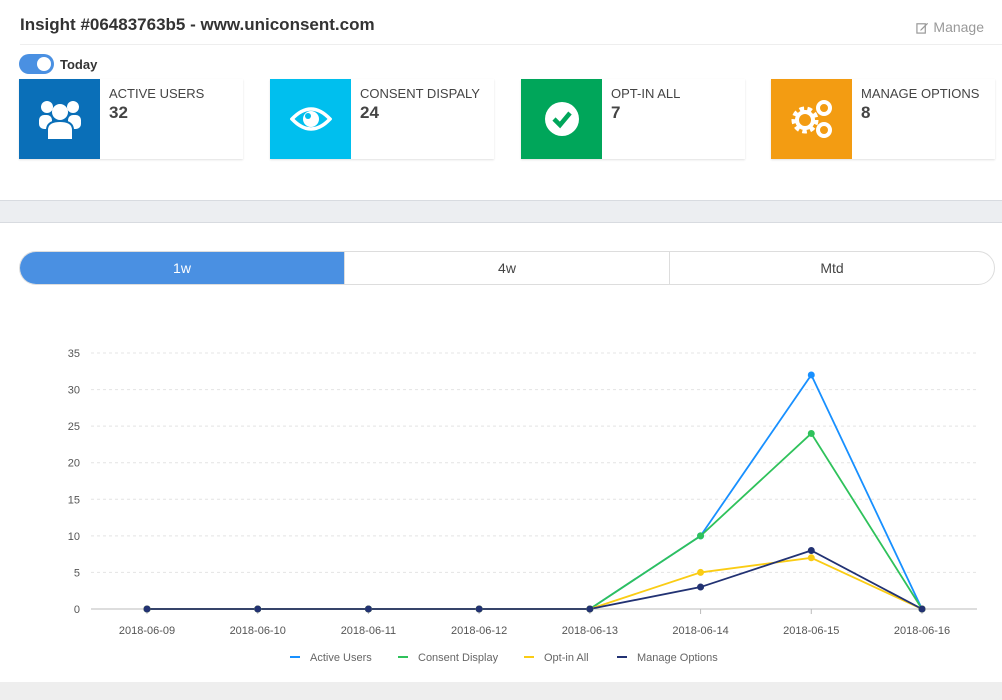  Describe the element at coordinates (616, 112) in the screenshot. I see `card-value: 7` at that location.